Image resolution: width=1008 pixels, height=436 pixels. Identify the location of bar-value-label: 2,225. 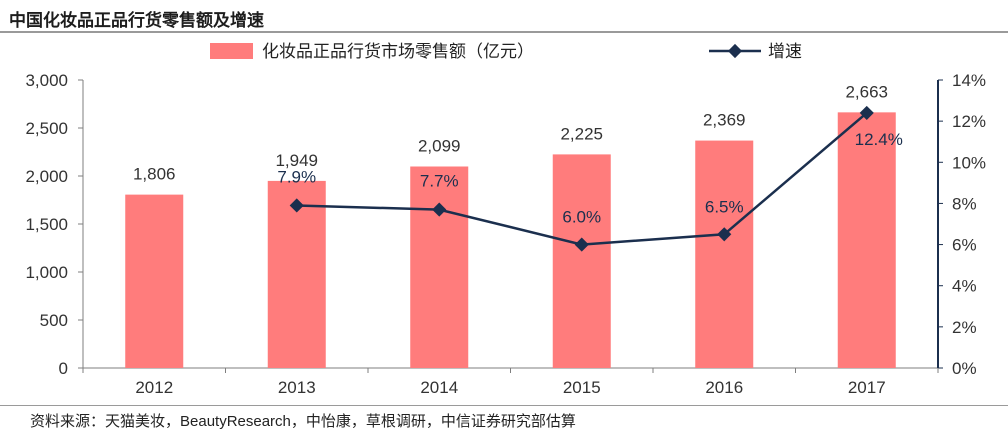
(581, 133).